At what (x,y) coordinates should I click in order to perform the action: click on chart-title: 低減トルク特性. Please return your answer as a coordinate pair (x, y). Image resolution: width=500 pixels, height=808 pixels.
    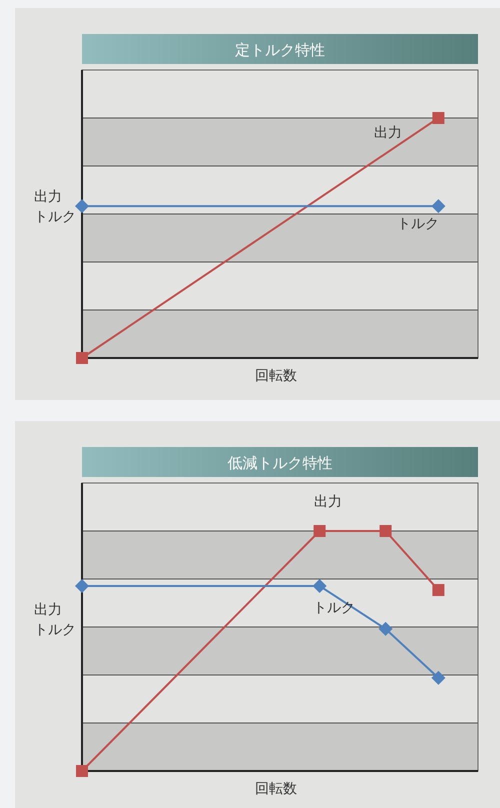
    Looking at the image, I should click on (280, 463).